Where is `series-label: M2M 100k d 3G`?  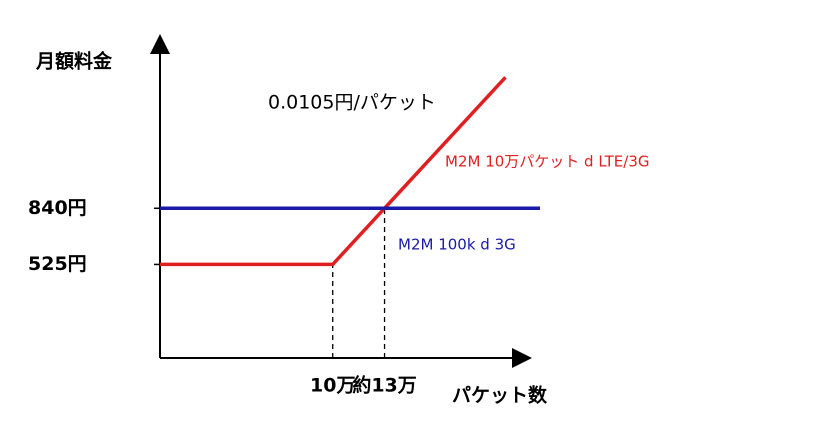
series-label: M2M 100k d 3G is located at coordinates (457, 245).